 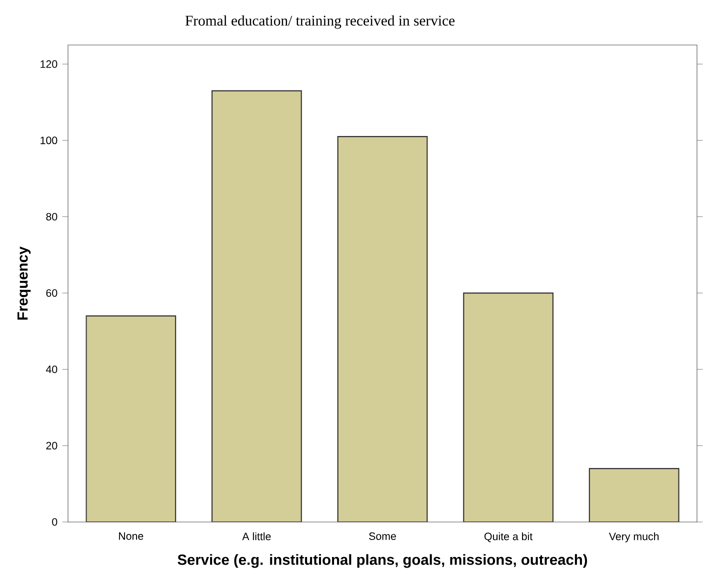 I want to click on y-axis-title: Frequency, so click(x=24, y=283).